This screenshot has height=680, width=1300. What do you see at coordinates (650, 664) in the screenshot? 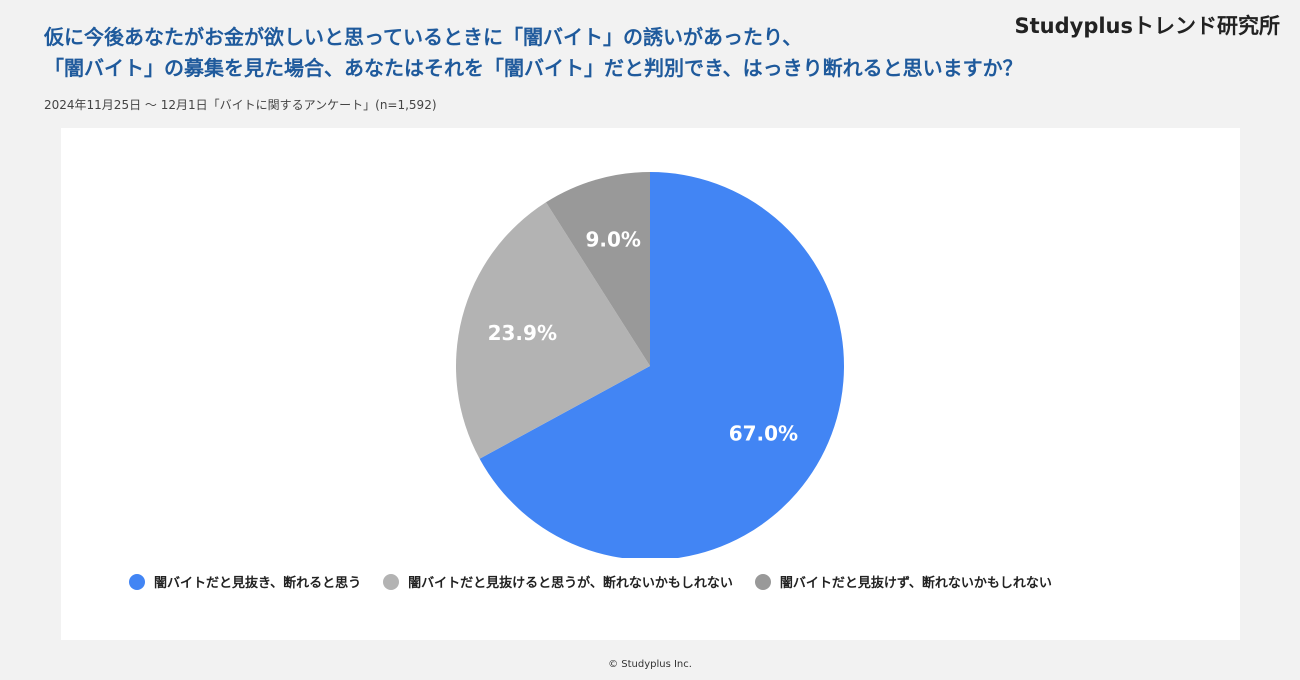
I see `copyright-notice: © Studyplus Inc.` at bounding box center [650, 664].